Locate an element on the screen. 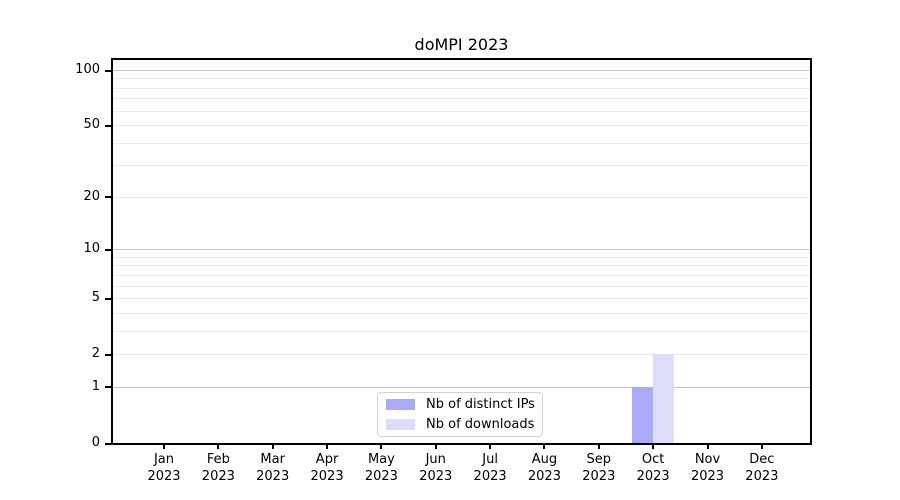  chart-title: doMPI 2023 is located at coordinates (461, 44).